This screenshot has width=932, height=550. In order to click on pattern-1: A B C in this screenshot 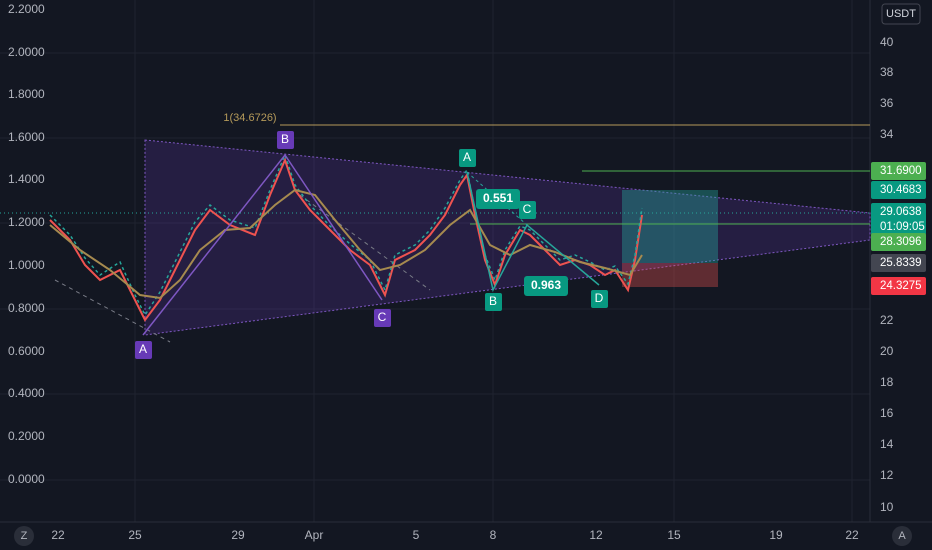, I will do `click(263, 245)`.